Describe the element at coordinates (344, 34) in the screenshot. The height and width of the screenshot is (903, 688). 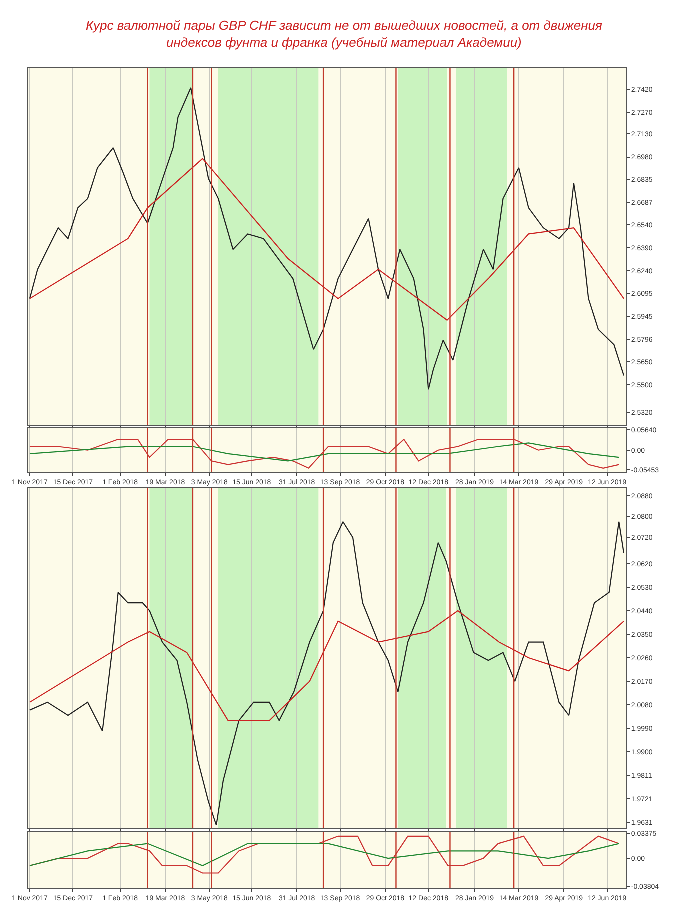
I see `chart-title: Курс валютной пары GBP CHF зависит не от вышедших новостей, а от движения индексов фунта и франка (учебный материал Академии)` at that location.